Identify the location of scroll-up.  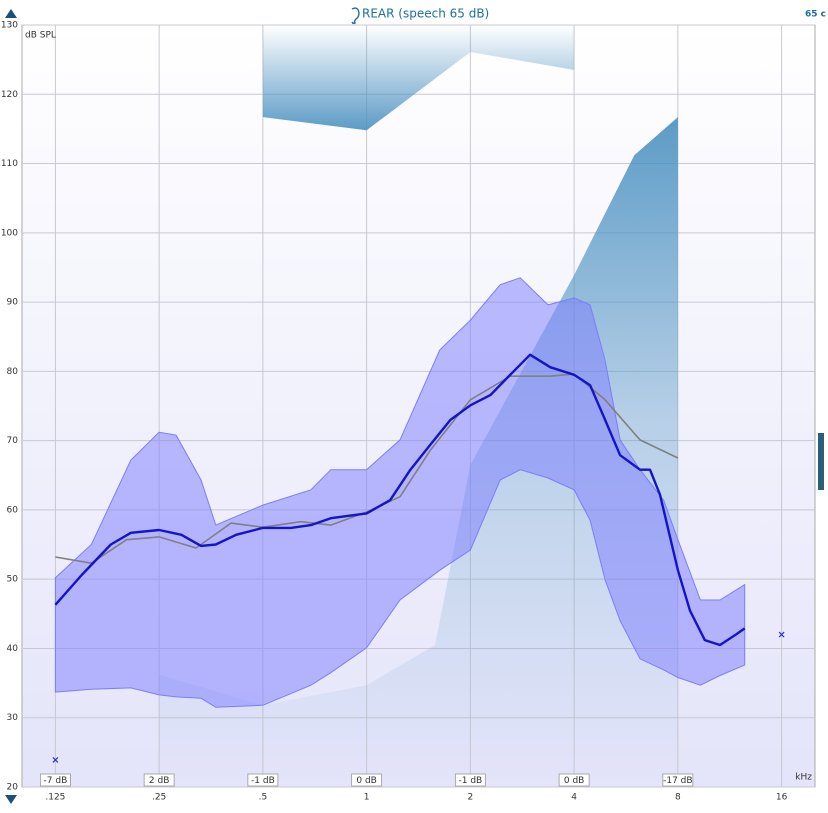
(11, 13).